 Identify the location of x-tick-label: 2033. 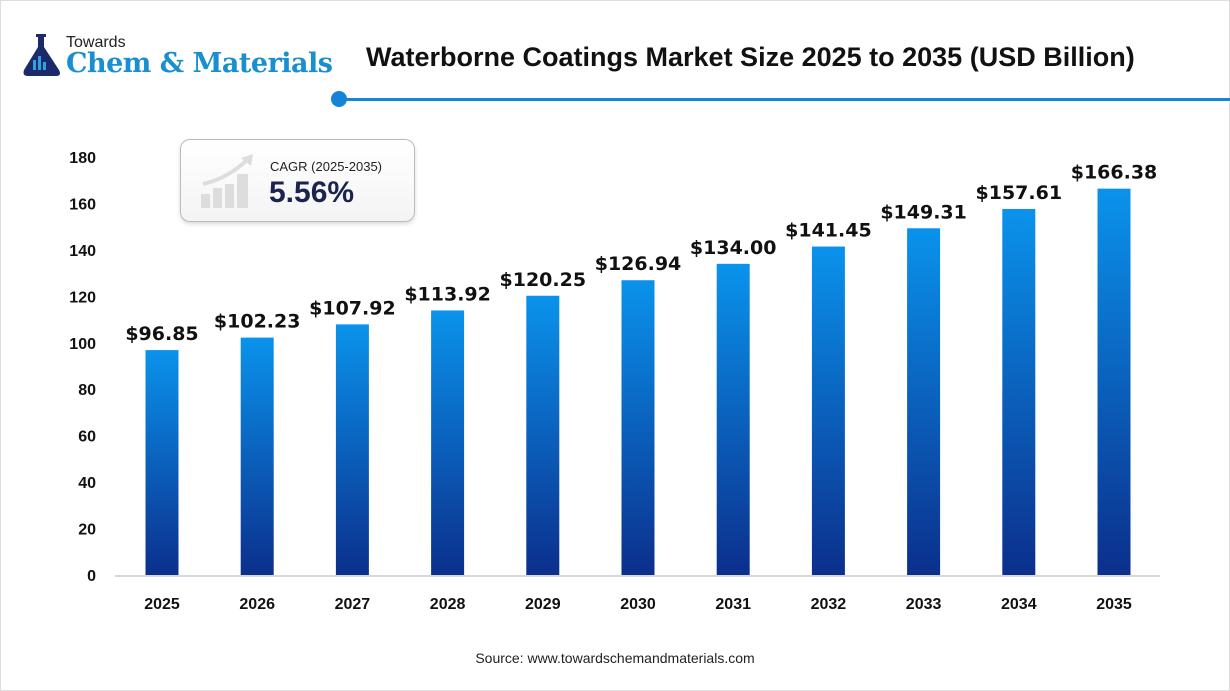
(924, 604).